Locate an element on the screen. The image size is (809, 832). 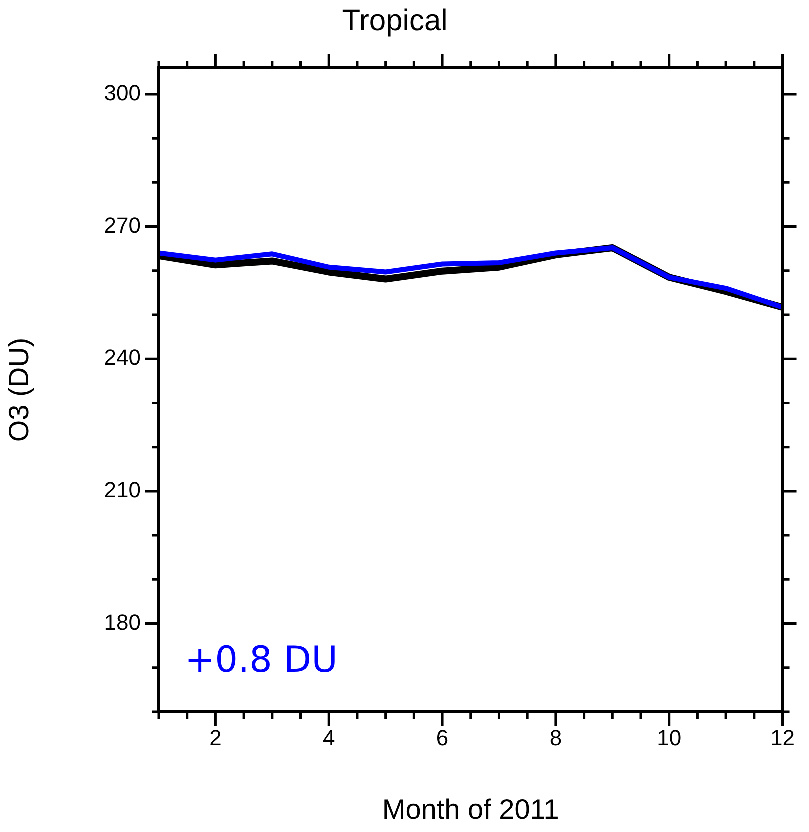
y-tick-label: 300 is located at coordinates (122, 93).